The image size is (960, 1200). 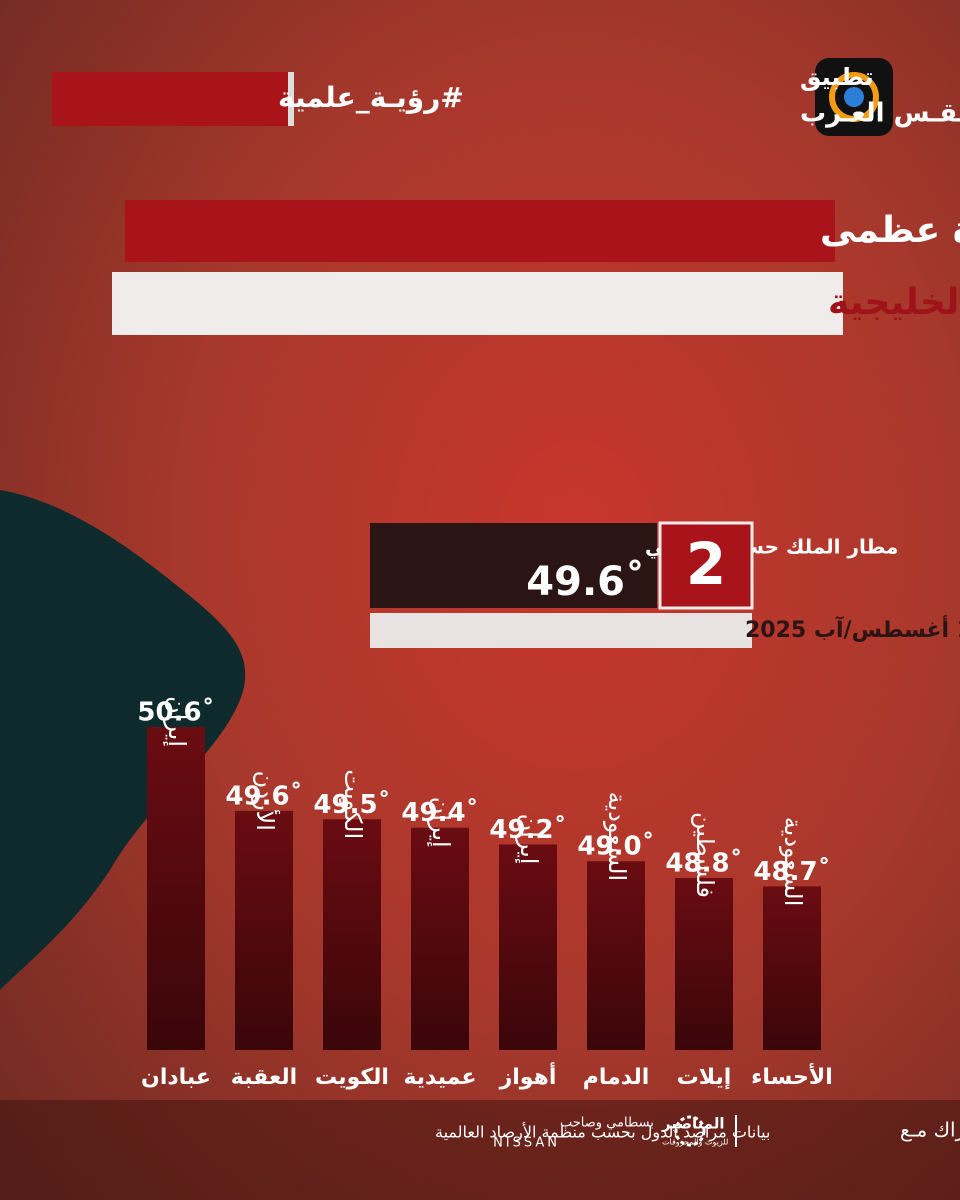 I want to click on value-label: 50.6˚, so click(x=175, y=712).